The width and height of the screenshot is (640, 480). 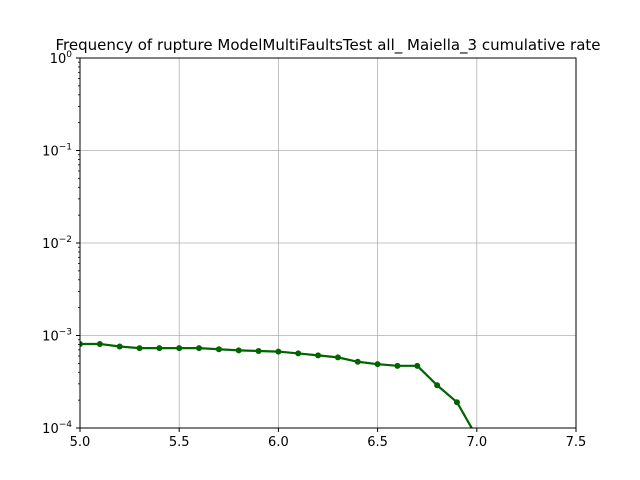 What do you see at coordinates (80, 442) in the screenshot?
I see `x-tick-label: 5.0` at bounding box center [80, 442].